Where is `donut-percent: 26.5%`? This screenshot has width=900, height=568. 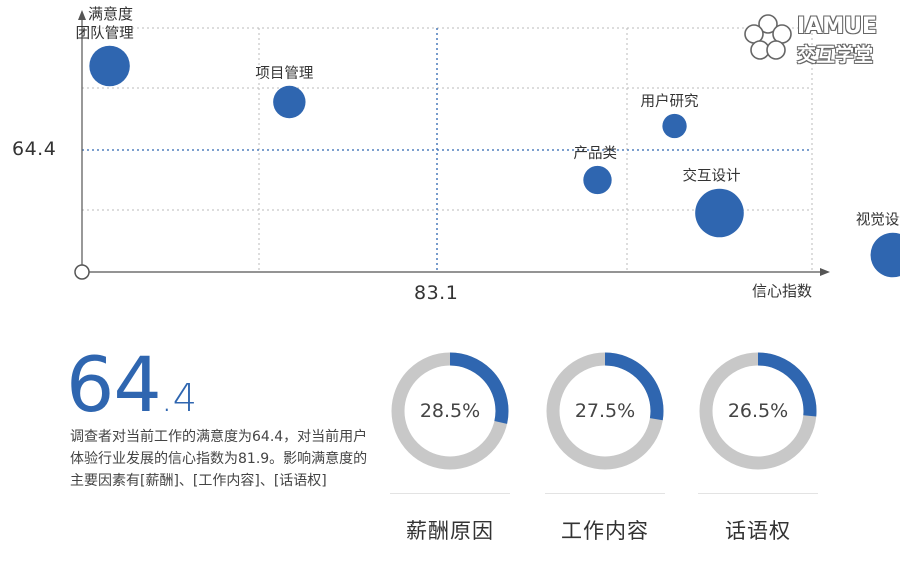
donut-percent: 26.5% is located at coordinates (758, 411).